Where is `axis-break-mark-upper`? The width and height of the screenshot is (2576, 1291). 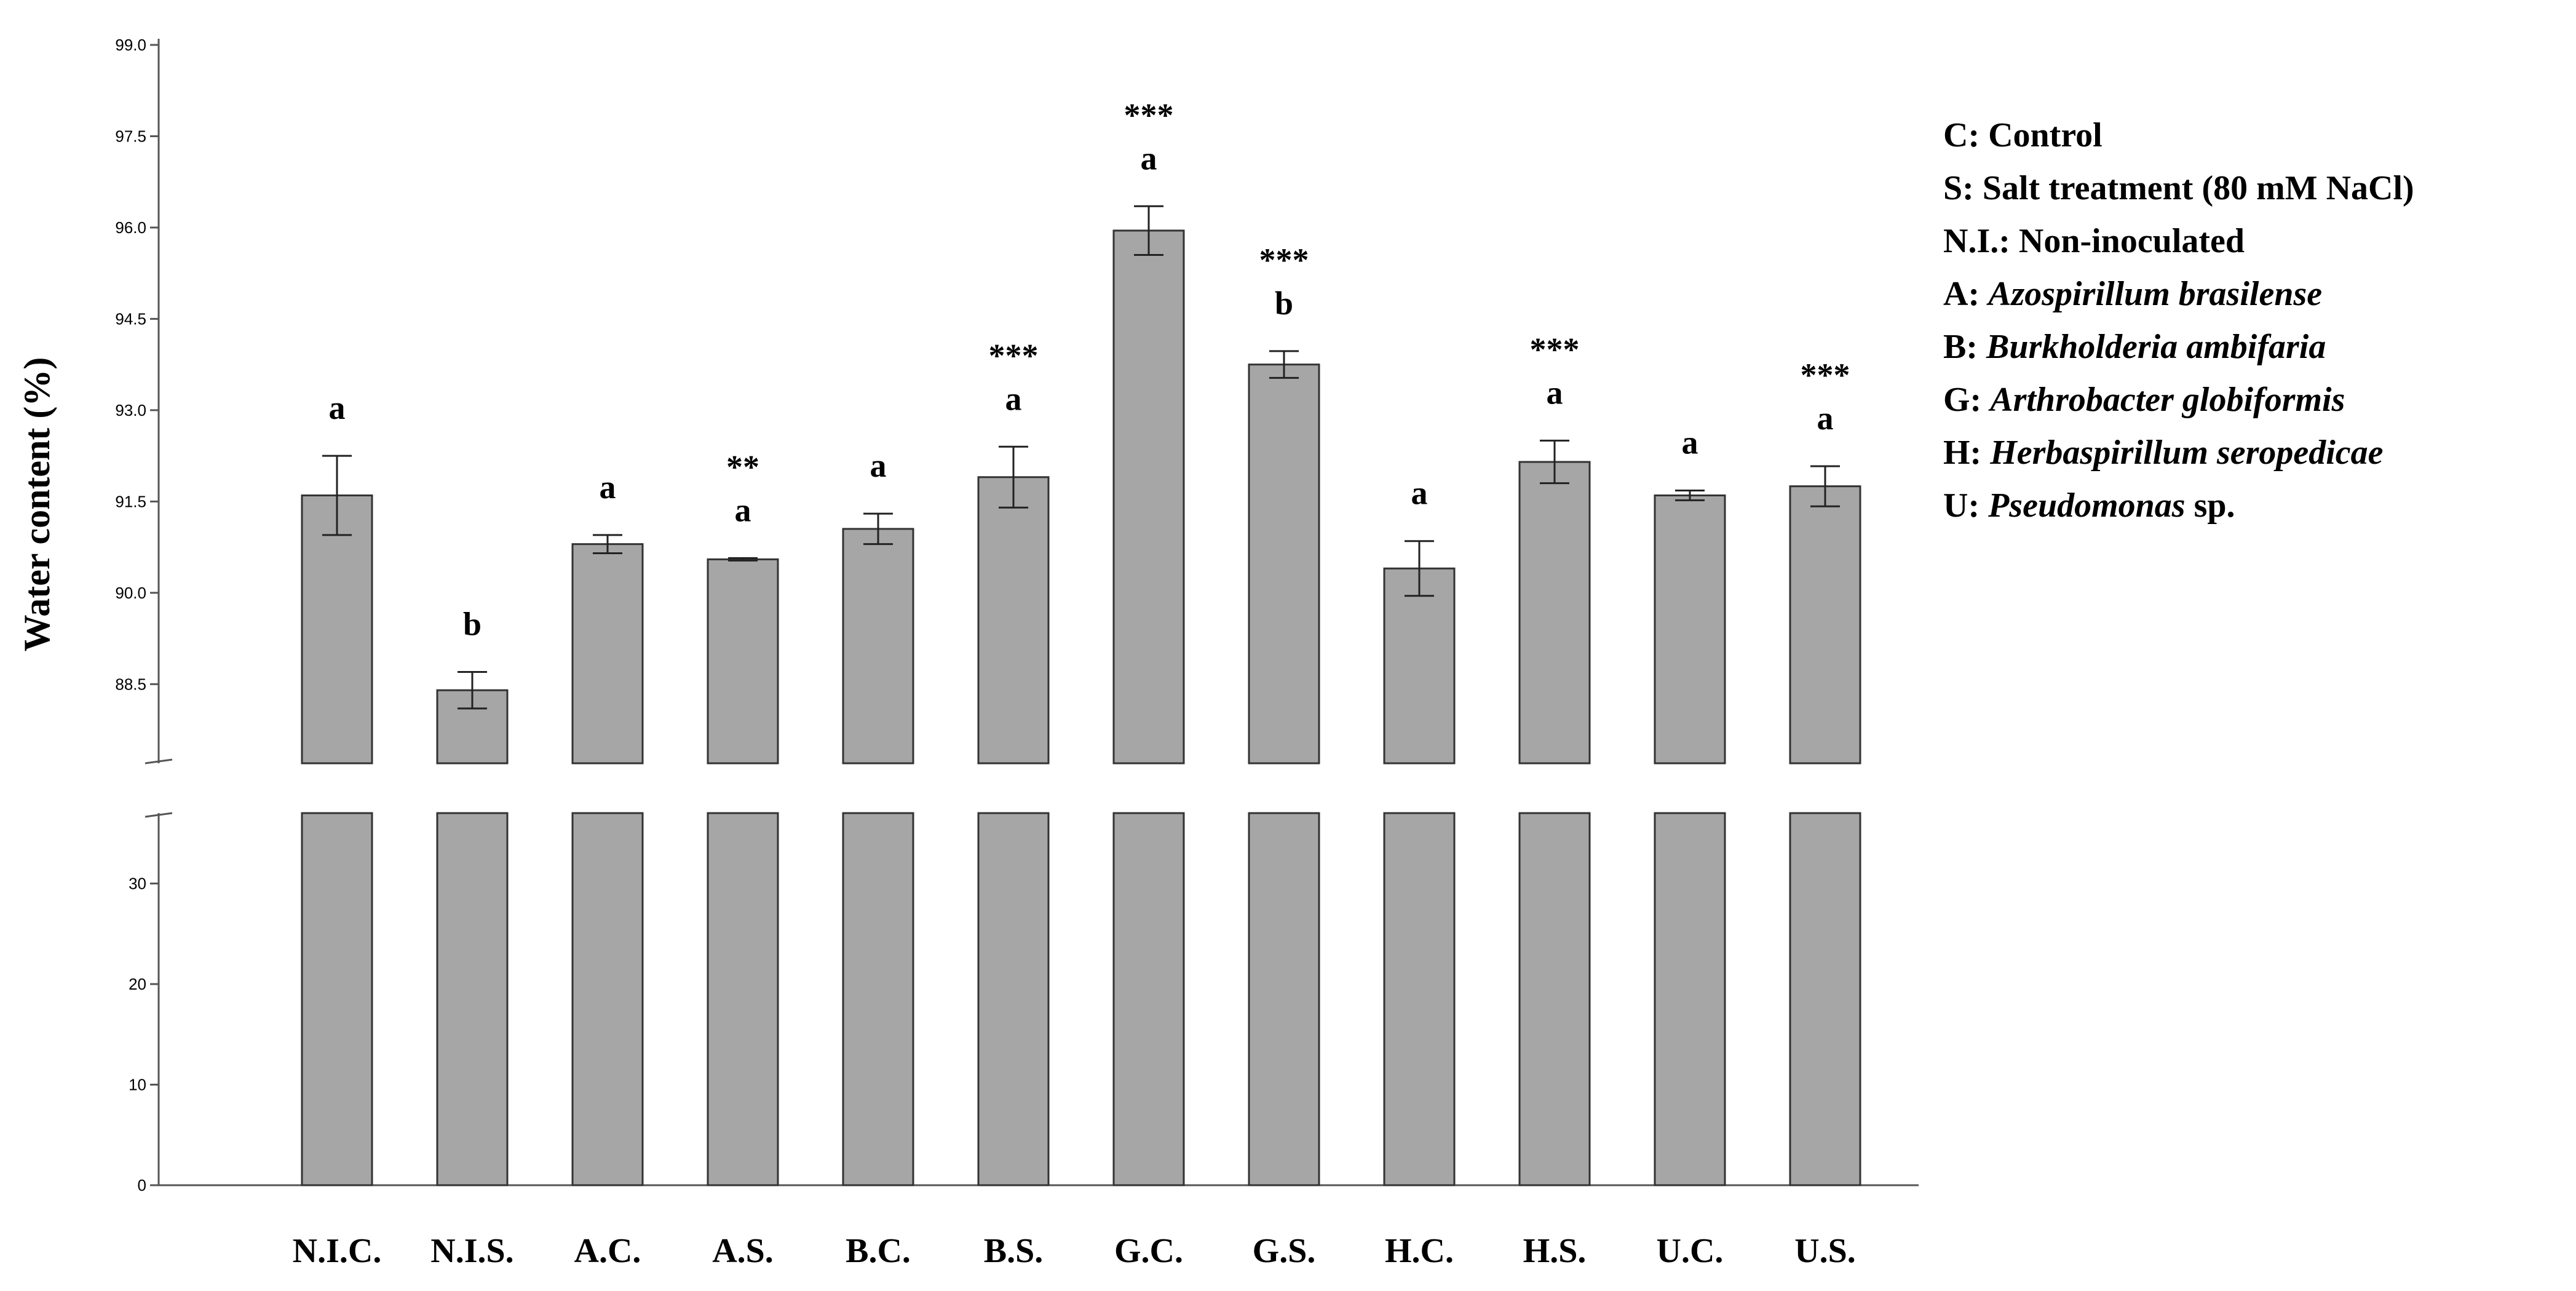
axis-break-mark-upper is located at coordinates (159, 762).